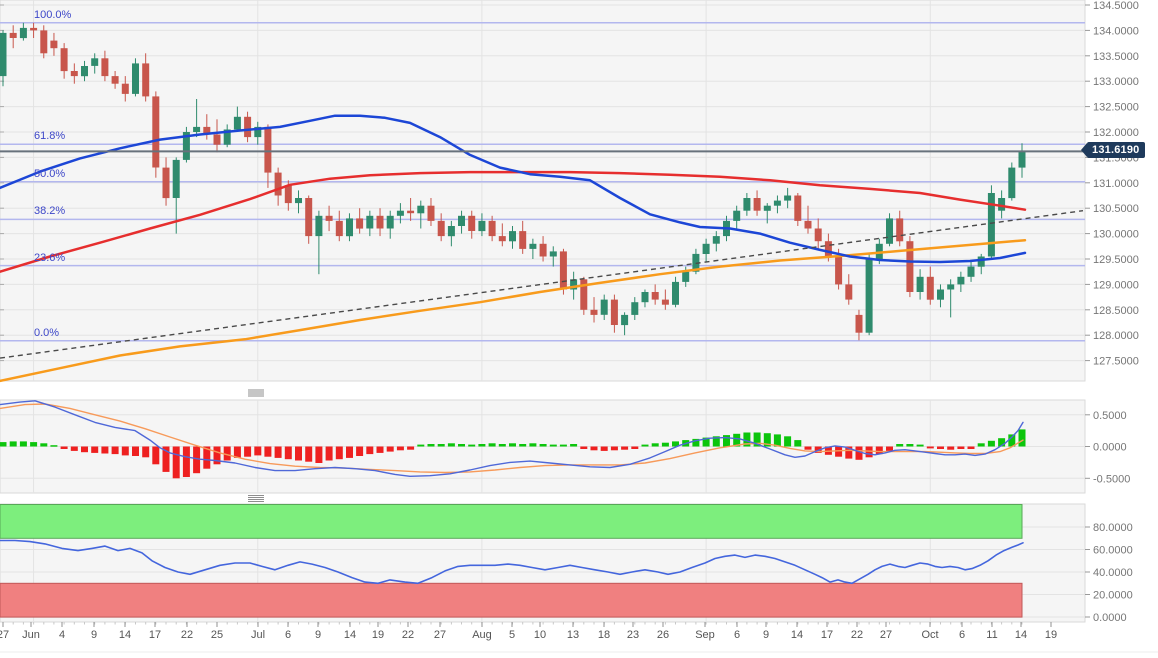 The width and height of the screenshot is (1158, 658). I want to click on macd-main-line, so click(512, 438).